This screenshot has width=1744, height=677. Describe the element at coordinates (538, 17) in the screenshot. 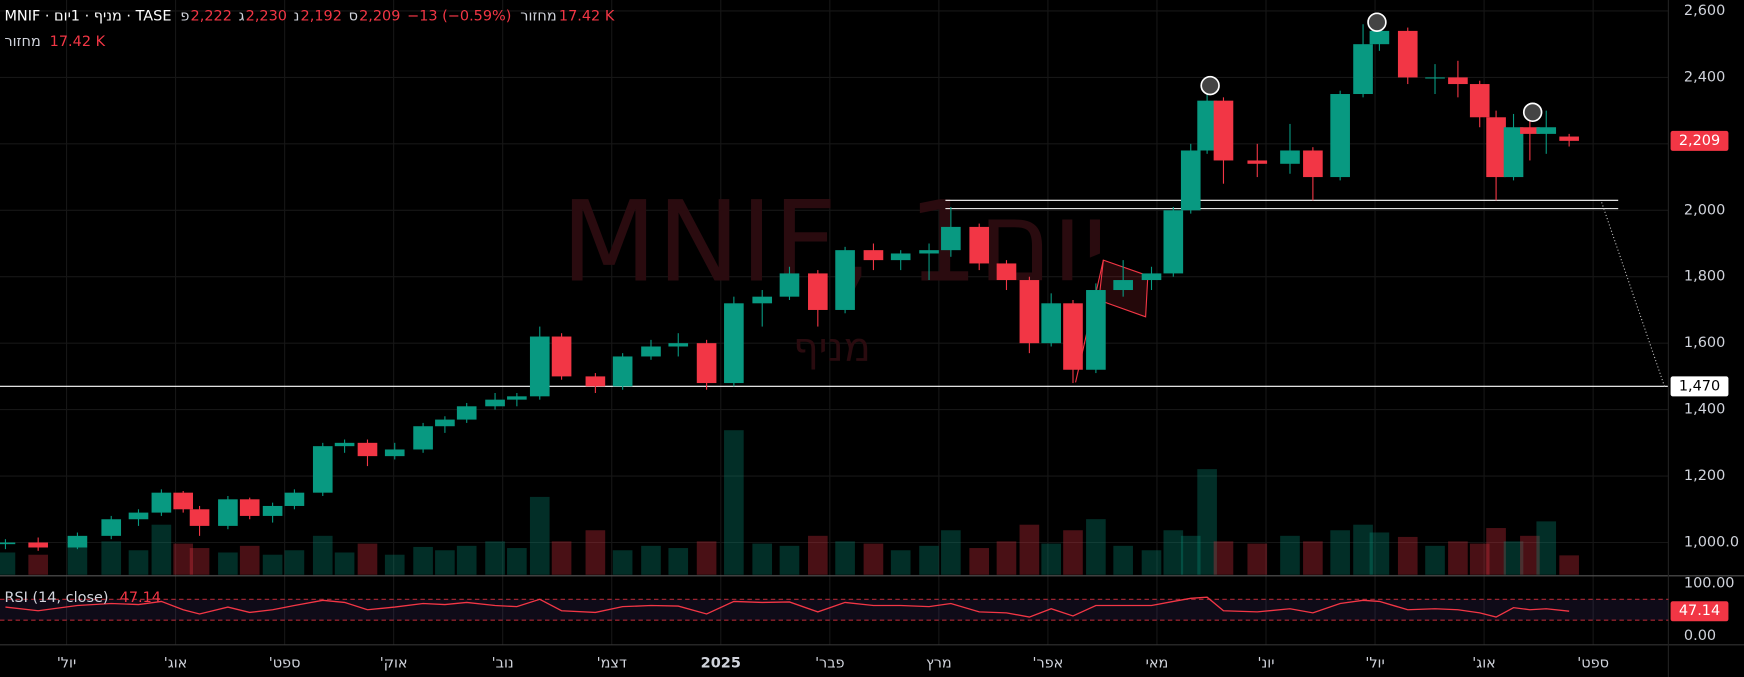

I see `header-volume-name: מחזור` at that location.